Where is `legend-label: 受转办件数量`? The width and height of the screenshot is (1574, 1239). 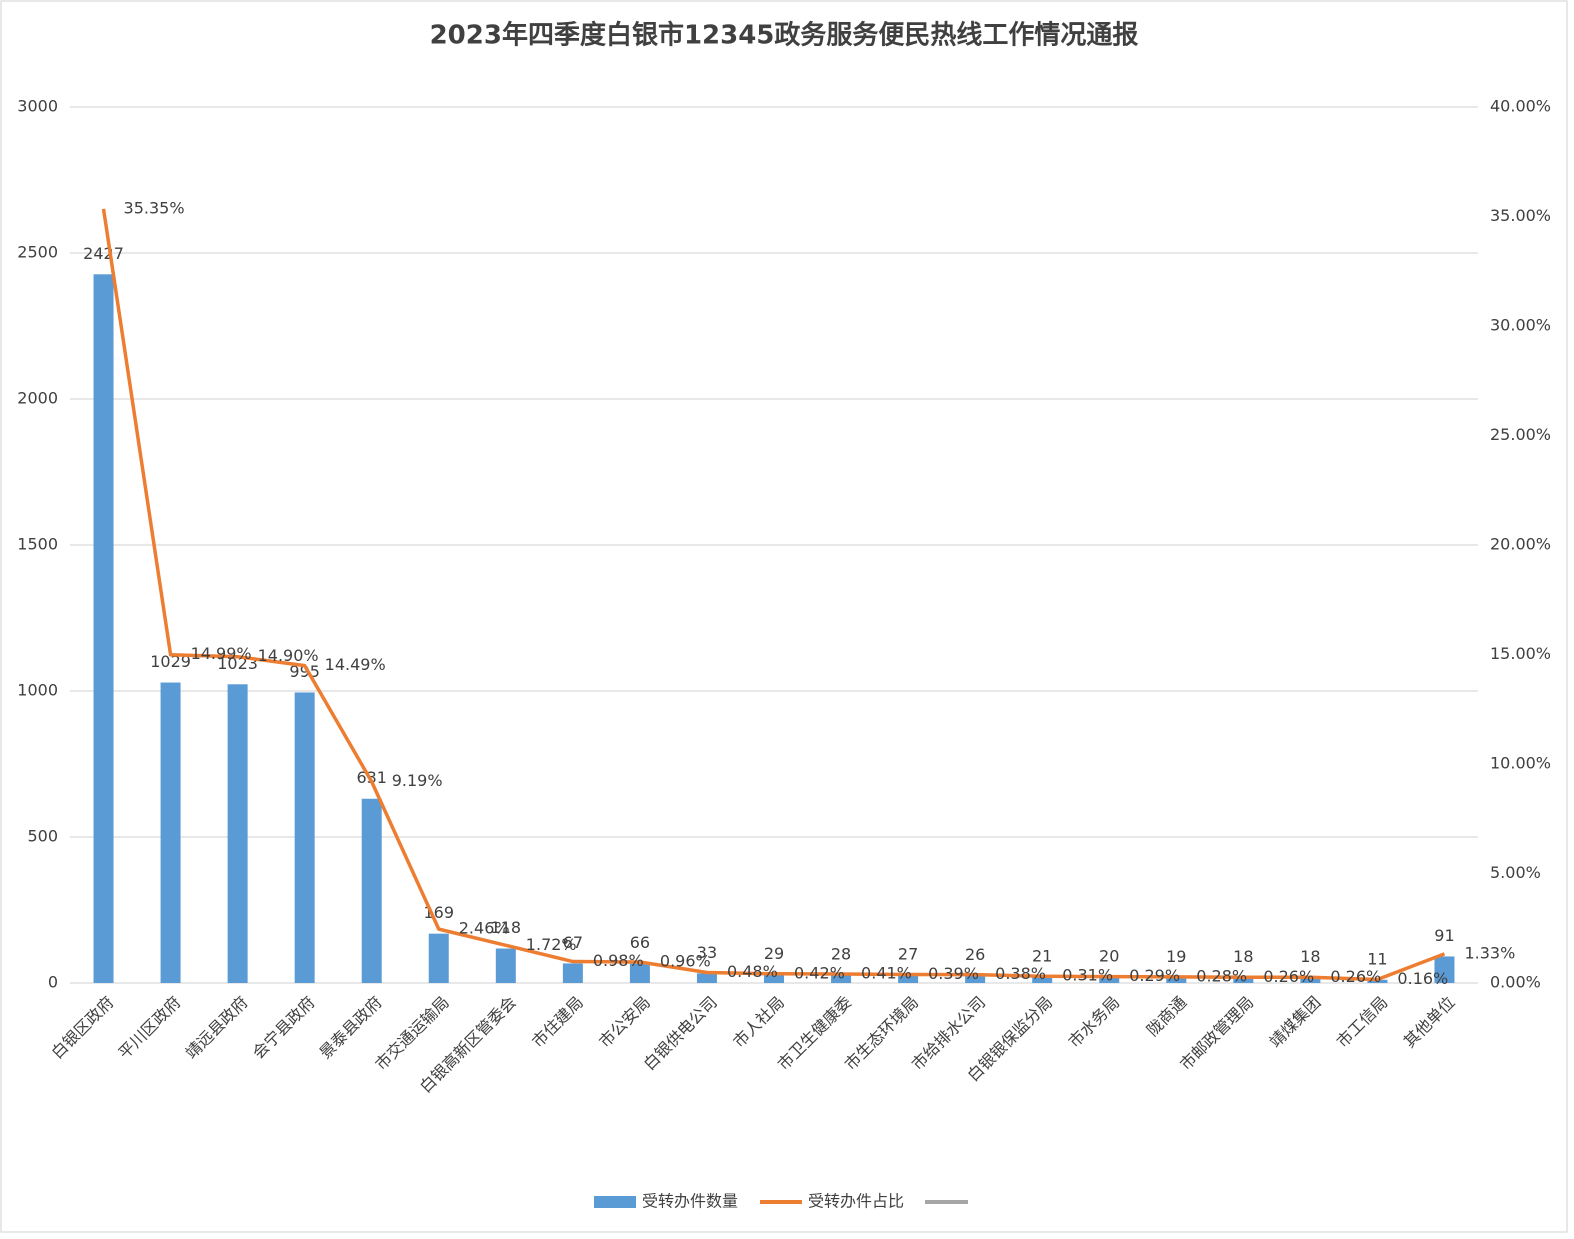 legend-label: 受转办件数量 is located at coordinates (690, 1201).